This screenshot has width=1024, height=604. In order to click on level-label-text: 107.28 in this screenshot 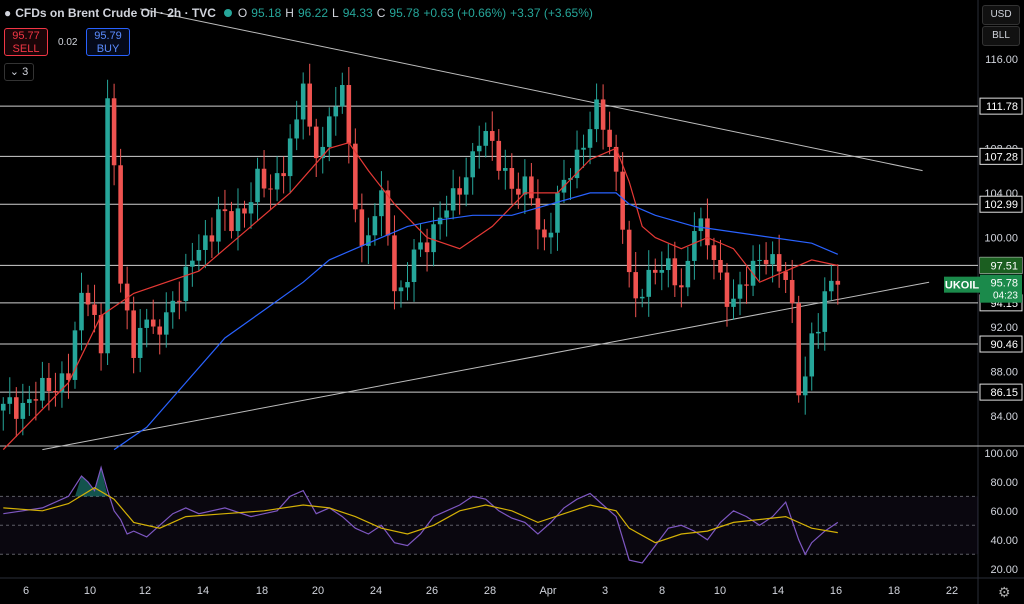, I will do `click(1001, 157)`.